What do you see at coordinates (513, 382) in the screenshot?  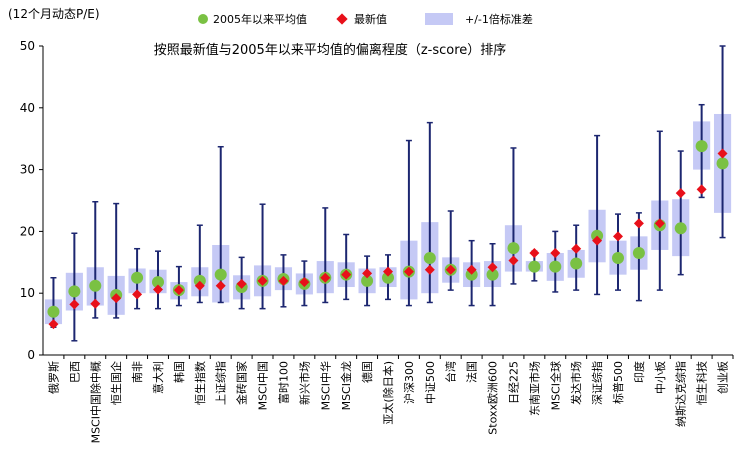 I see `x-category-label: 日经225` at bounding box center [513, 382].